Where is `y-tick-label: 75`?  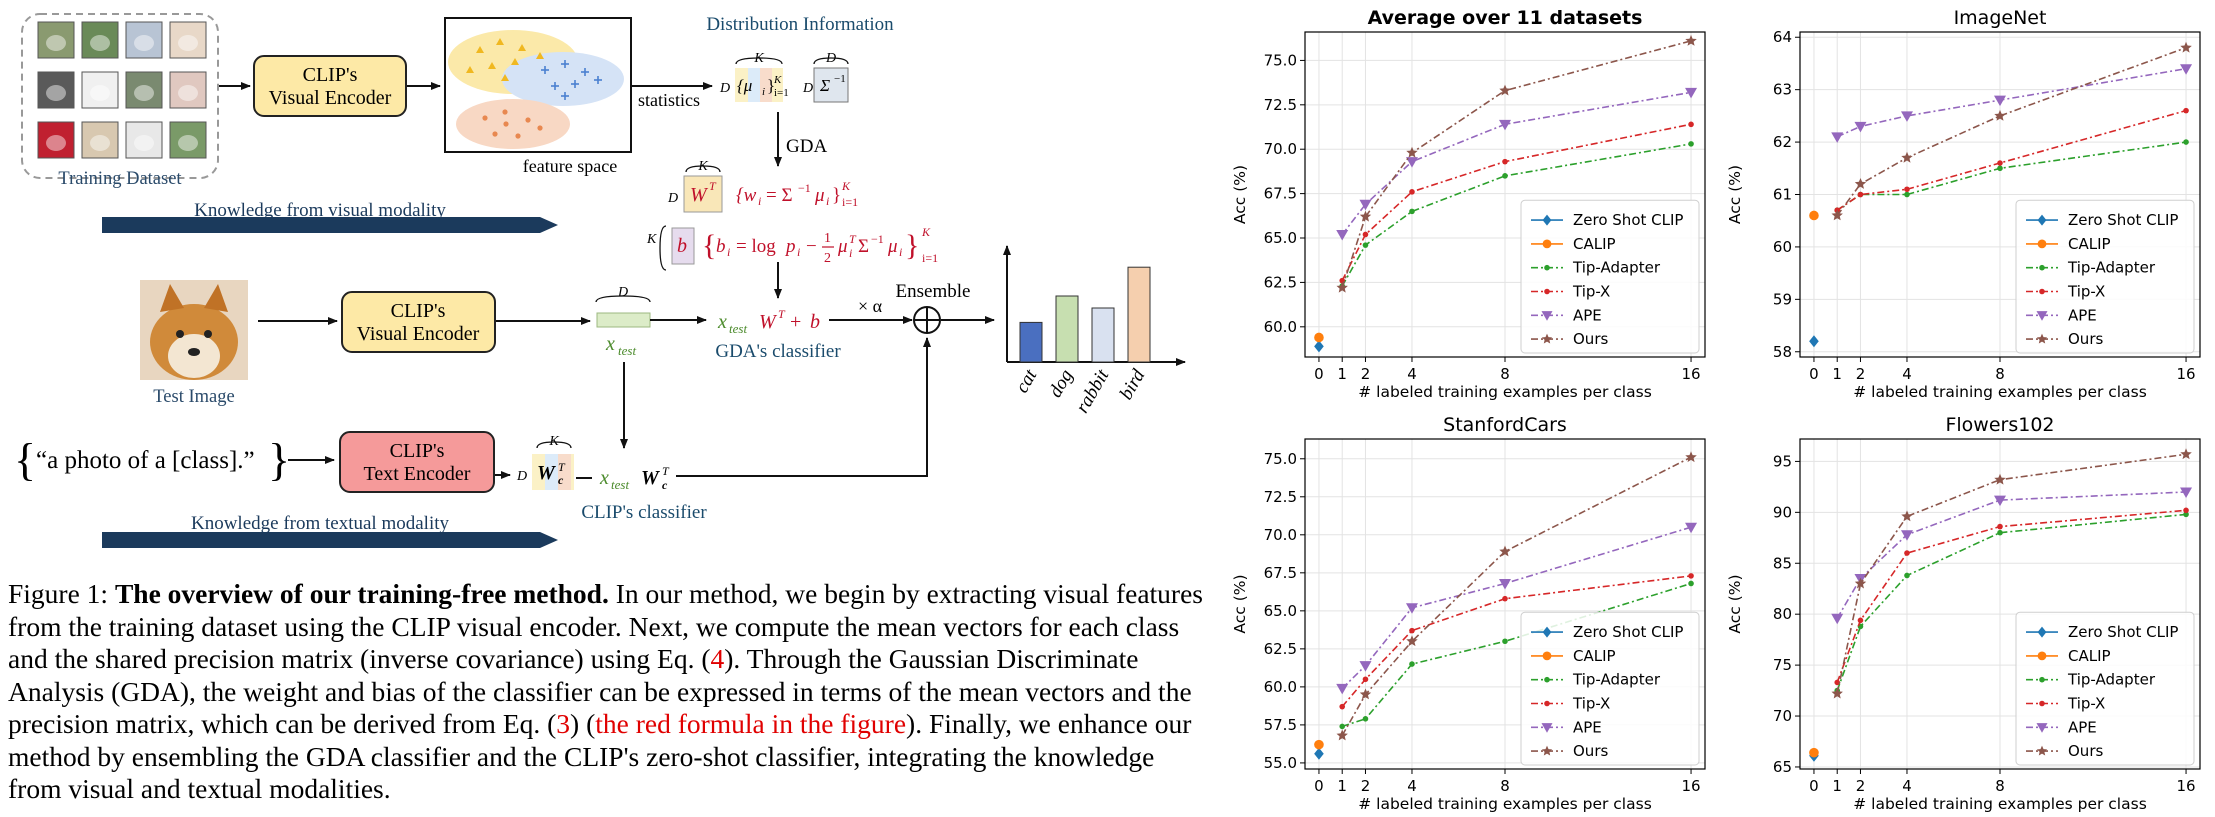 y-tick-label: 75 is located at coordinates (1782, 665).